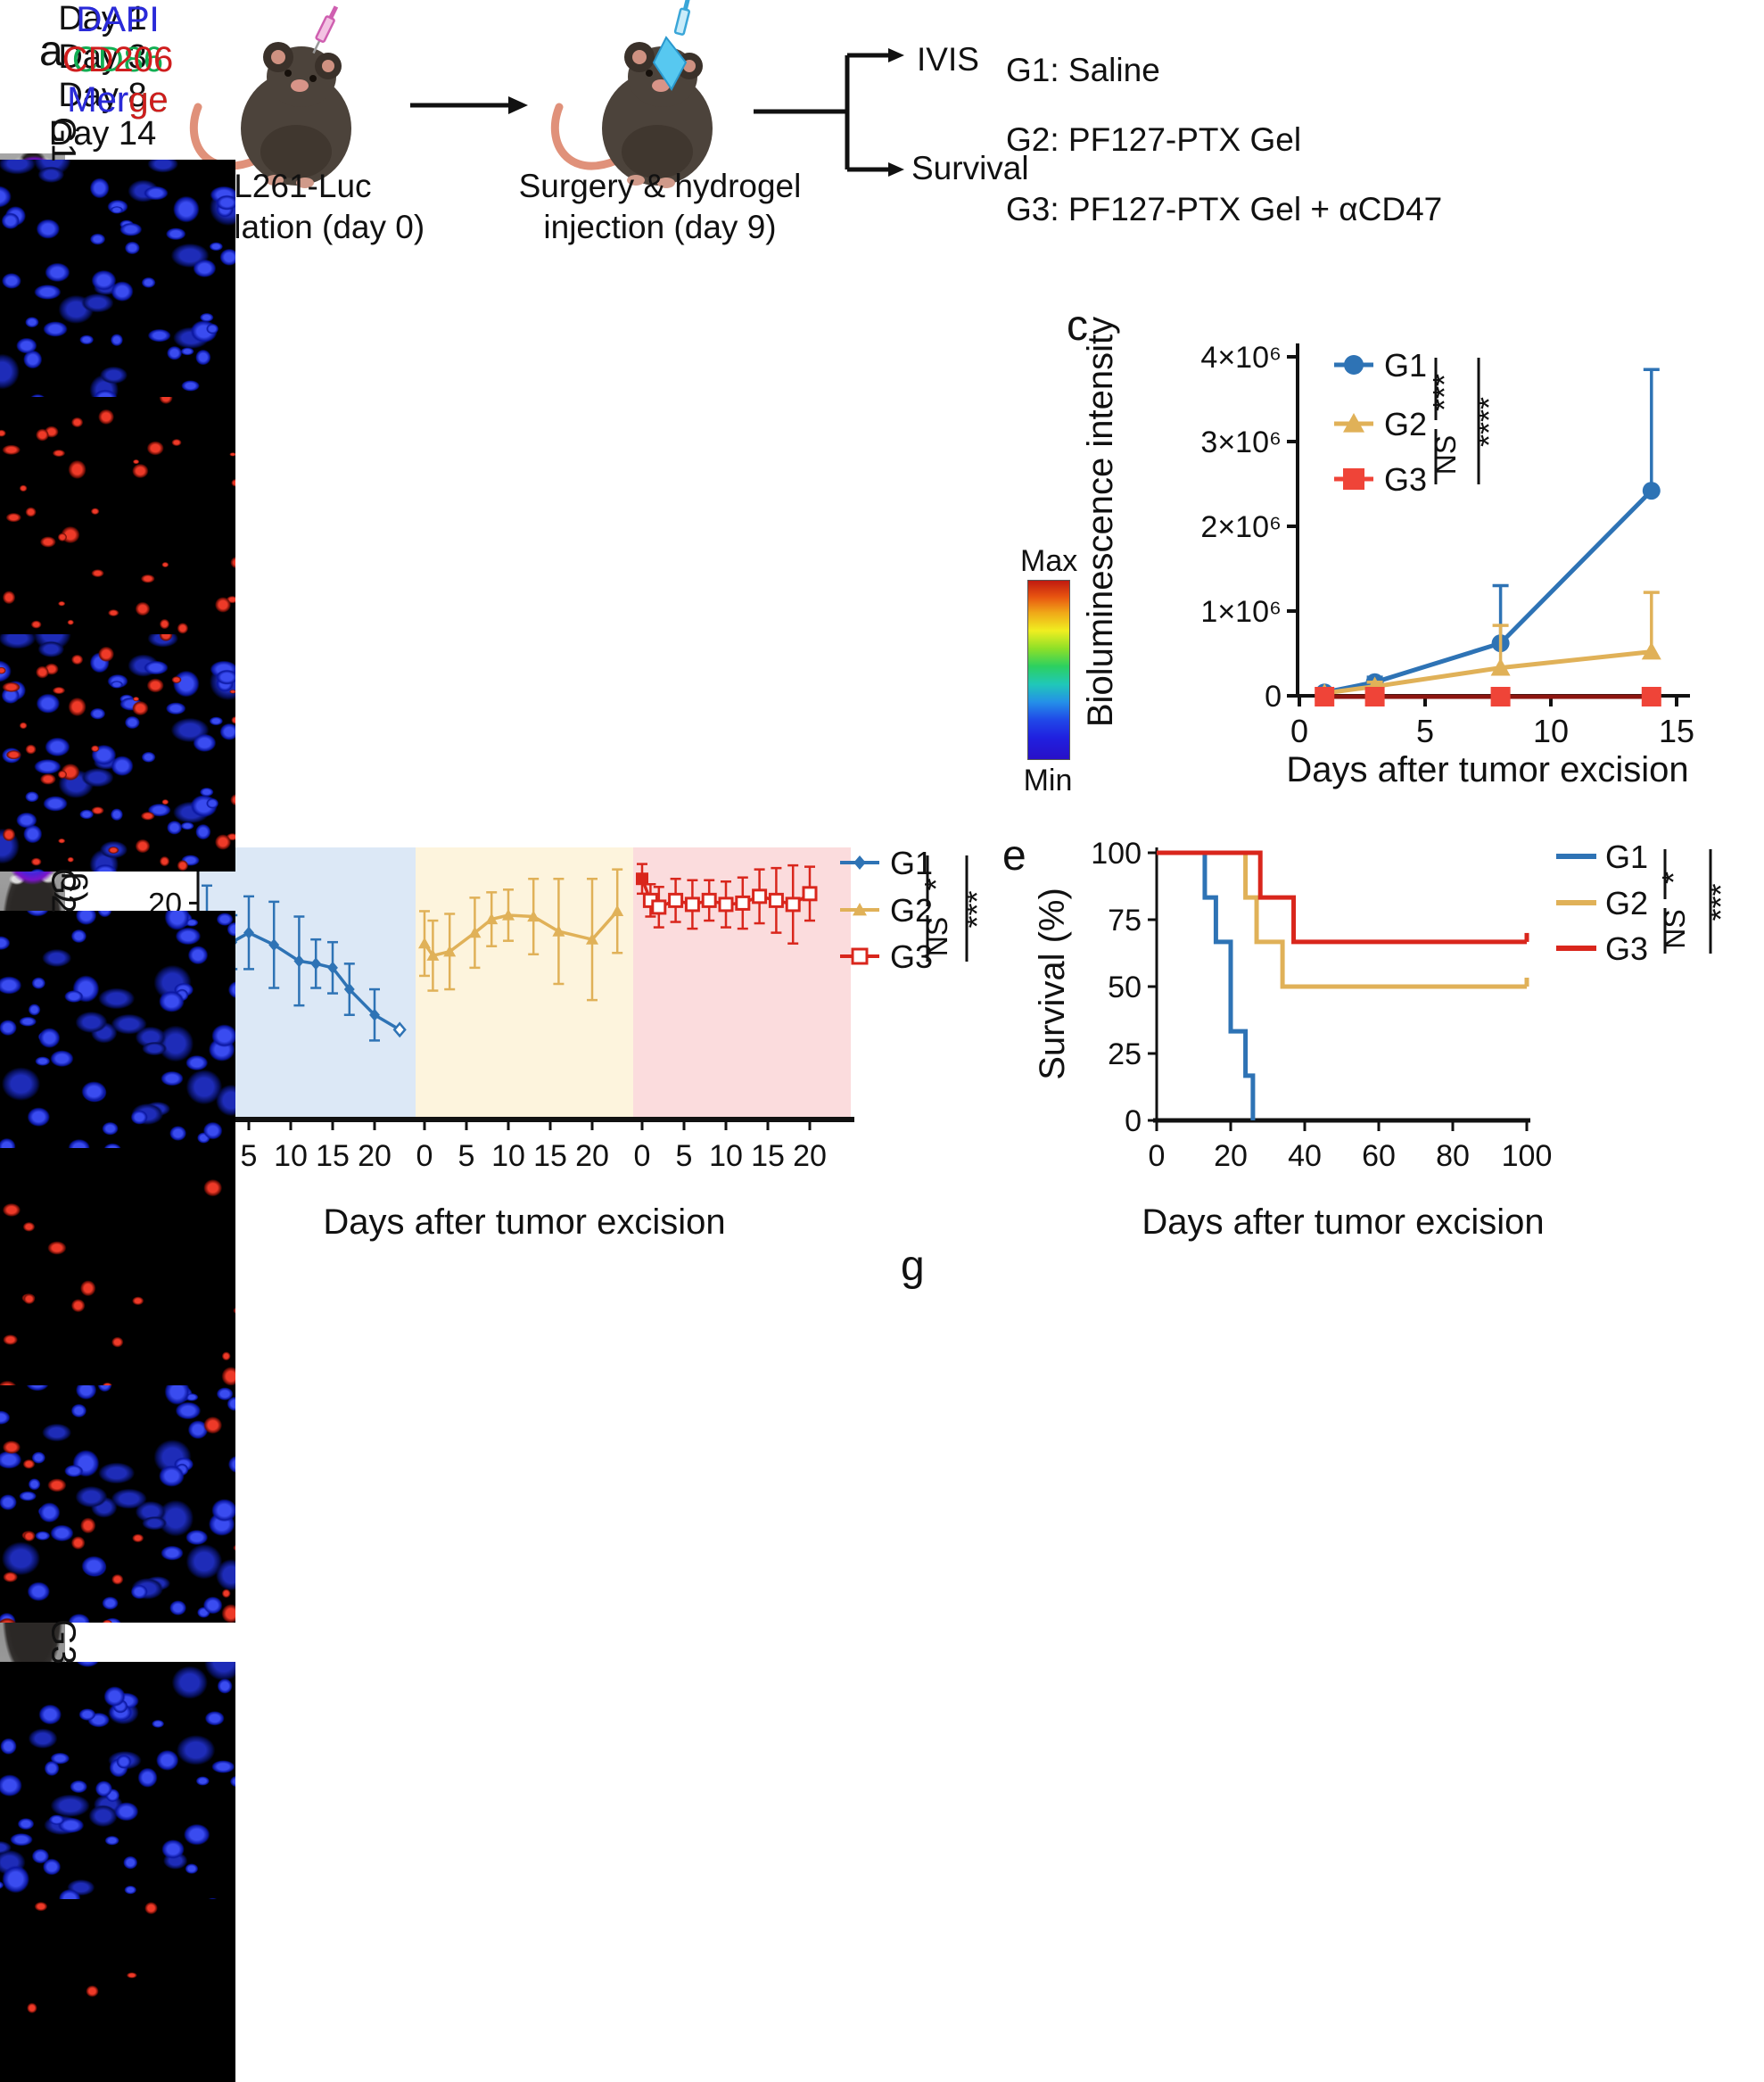  I want to click on c-y-tick: 4×10⁶, so click(1241, 358).